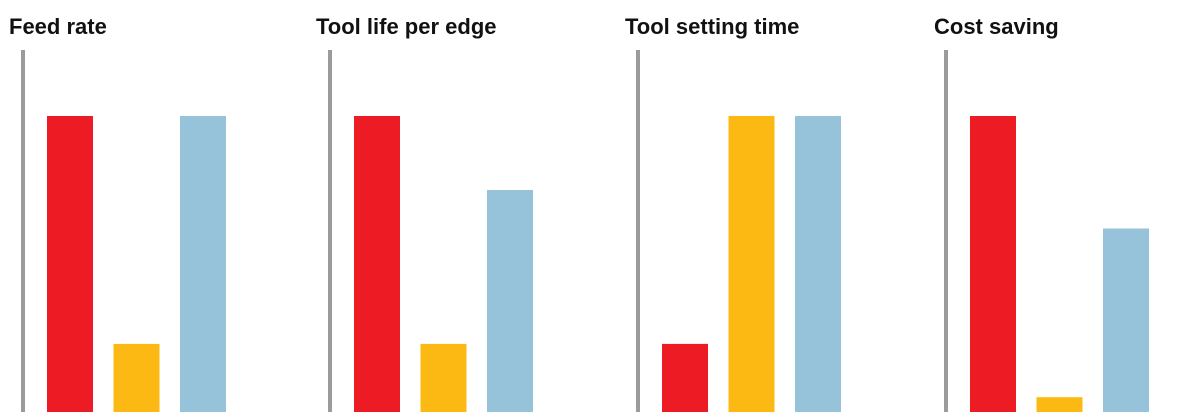 The width and height of the screenshot is (1197, 412). What do you see at coordinates (136, 264) in the screenshot?
I see `bars-feed-rate` at bounding box center [136, 264].